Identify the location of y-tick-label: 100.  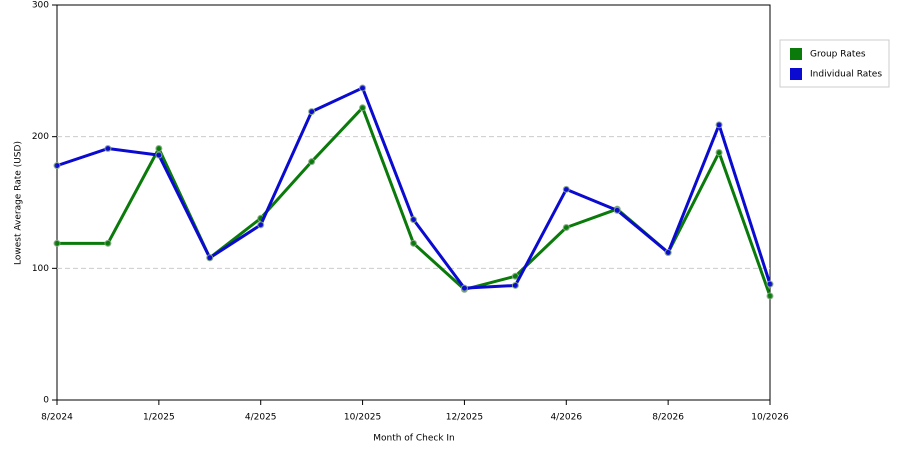
(40, 269).